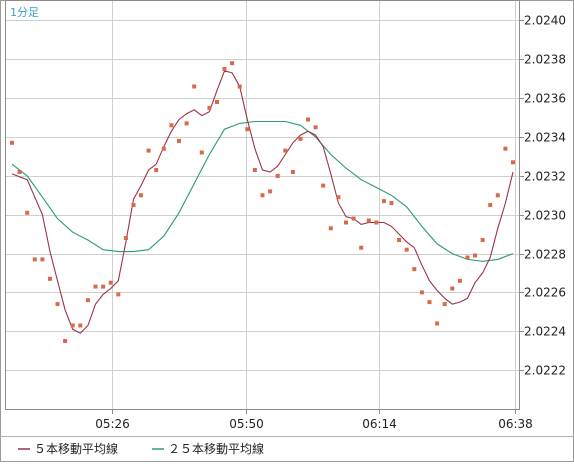 This screenshot has height=466, width=574. I want to click on x-tick-label: 05:50, so click(246, 424).